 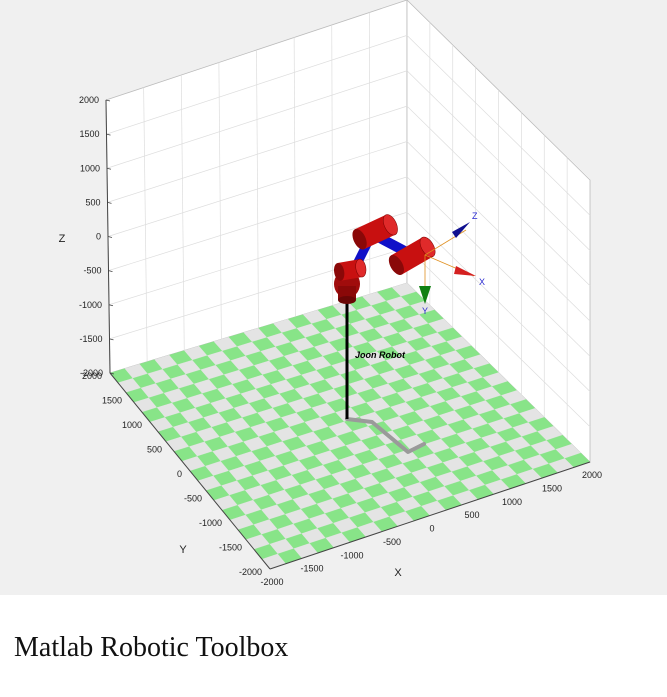 What do you see at coordinates (90, 305) in the screenshot?
I see `z-tick-label: -1000` at bounding box center [90, 305].